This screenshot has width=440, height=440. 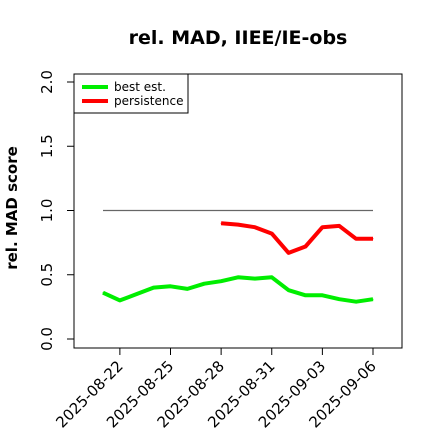 What do you see at coordinates (148, 101) in the screenshot?
I see `legend-label-persistence: persistence` at bounding box center [148, 101].